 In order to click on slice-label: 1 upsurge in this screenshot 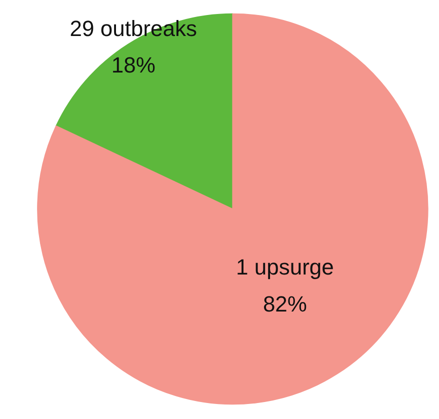, I will do `click(285, 267)`.